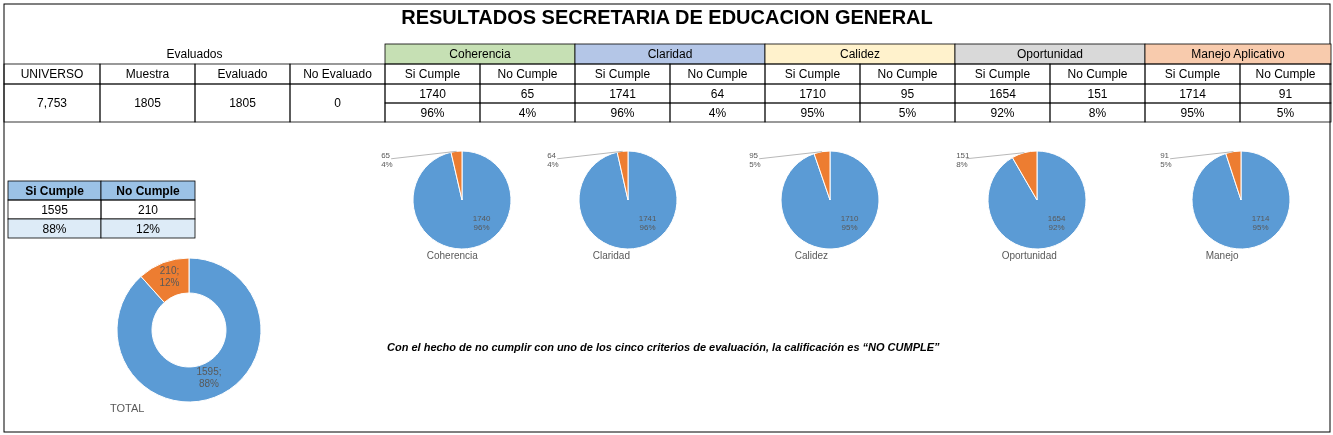  Describe the element at coordinates (1003, 93) in the screenshot. I see `text: 1654` at that location.